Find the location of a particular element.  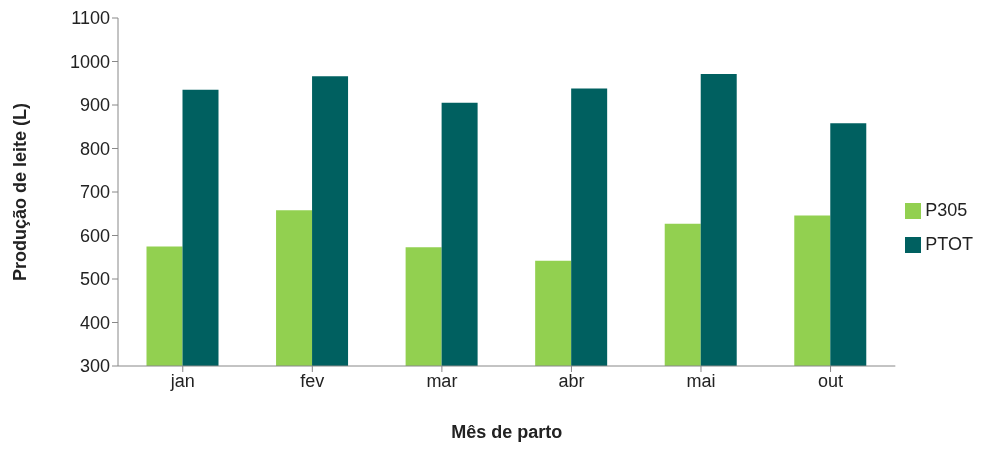

x-tick-label: fev is located at coordinates (312, 380).